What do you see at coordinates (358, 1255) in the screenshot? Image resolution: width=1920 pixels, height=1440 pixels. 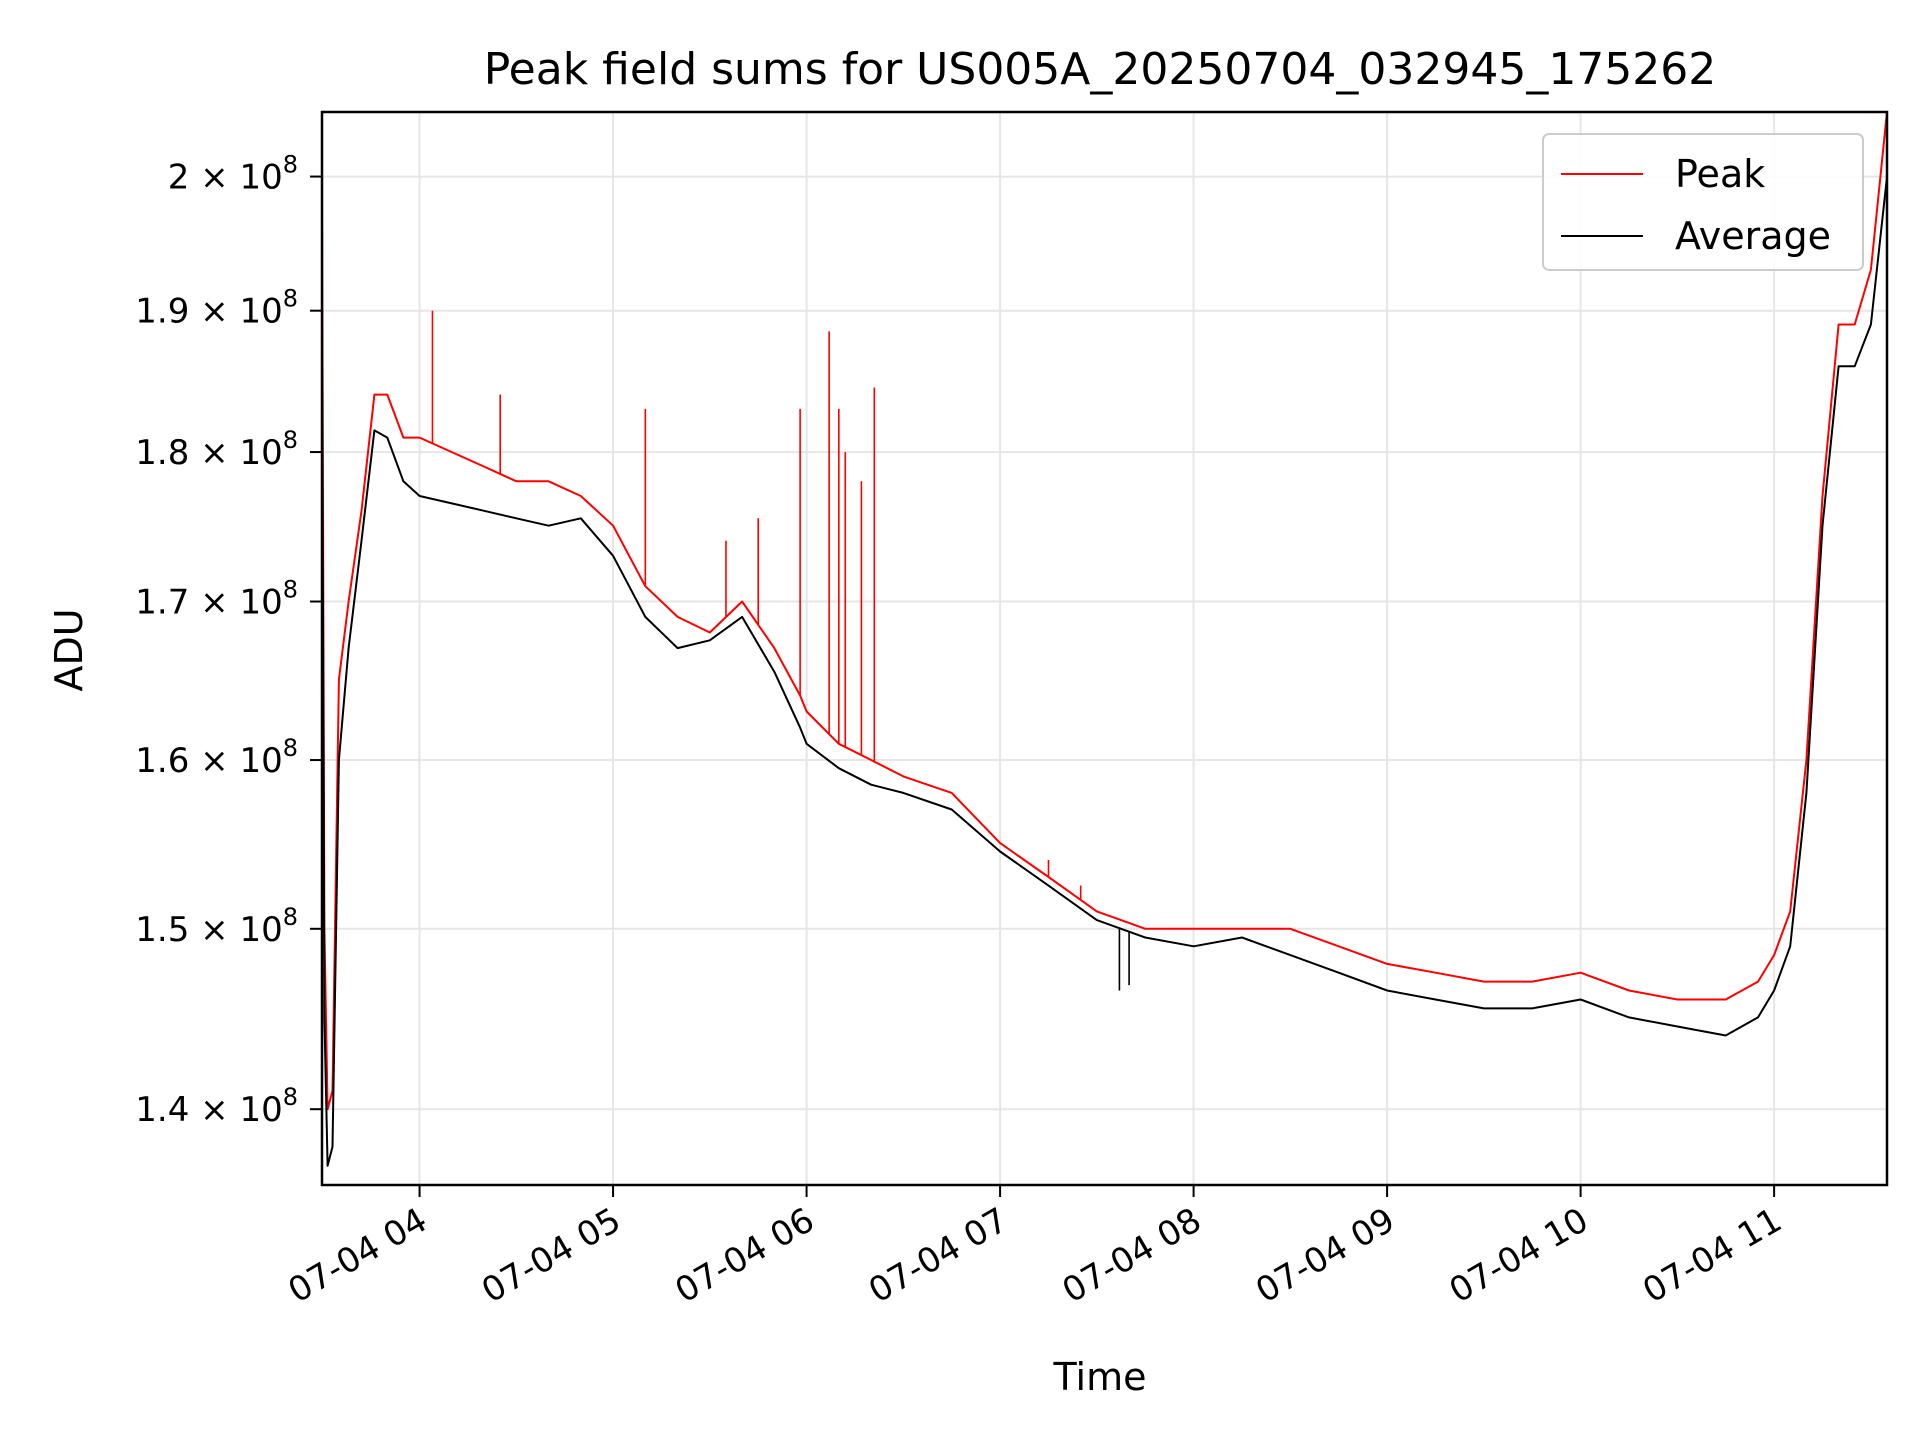 I see `x-tick-label: 07-04 04` at bounding box center [358, 1255].